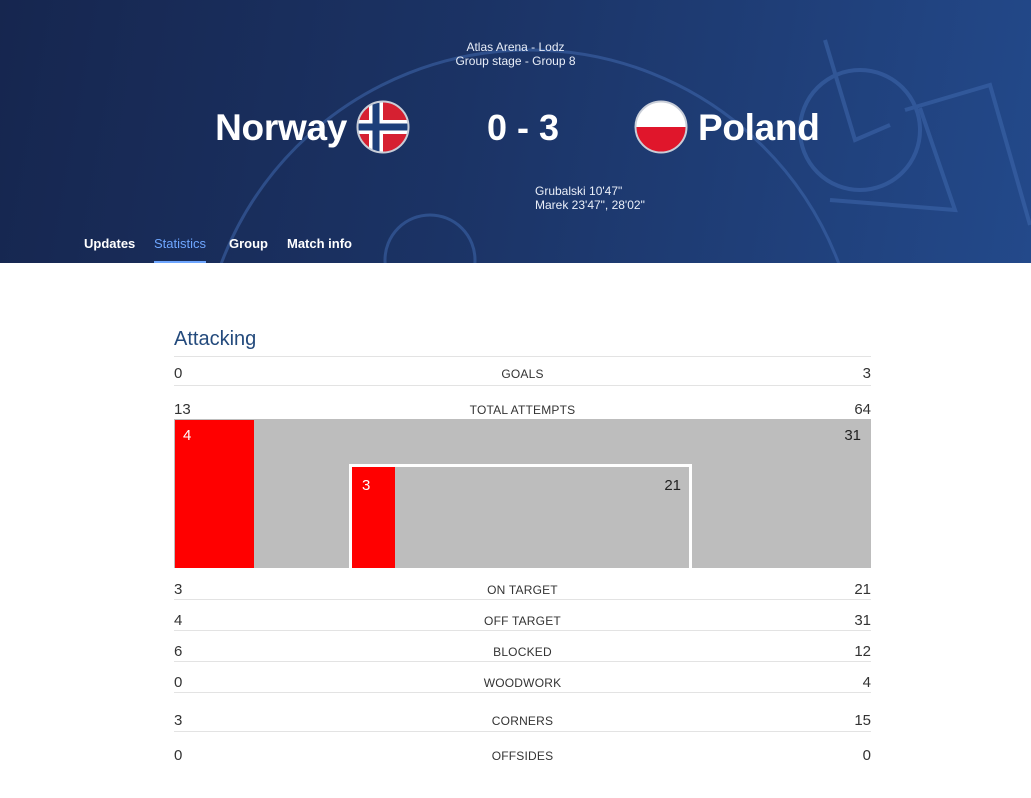 Image resolution: width=1031 pixels, height=798 pixels. Describe the element at coordinates (178, 651) in the screenshot. I see `home-value: 6` at that location.